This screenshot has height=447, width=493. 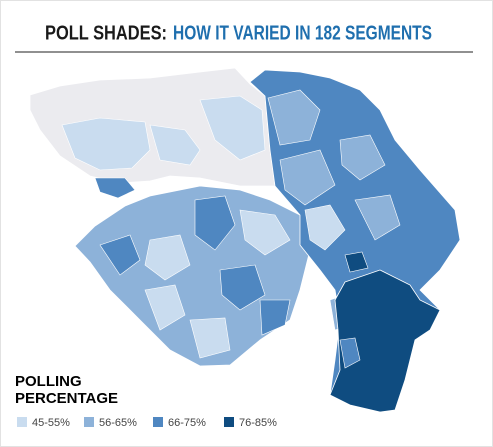 What do you see at coordinates (118, 423) in the screenshot?
I see `legend-label: 56-65%` at bounding box center [118, 423].